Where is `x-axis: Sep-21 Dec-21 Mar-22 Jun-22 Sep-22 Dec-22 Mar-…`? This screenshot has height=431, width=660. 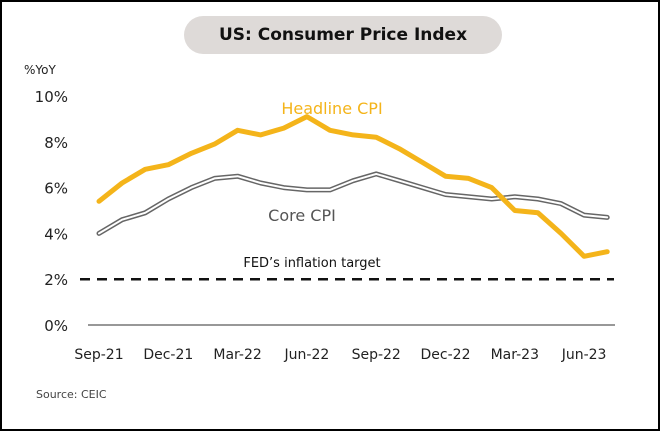 x-axis: Sep-21 Dec-21 Mar-22 Jun-22 Sep-22 Dec-22 Mar-… is located at coordinates (344, 343).